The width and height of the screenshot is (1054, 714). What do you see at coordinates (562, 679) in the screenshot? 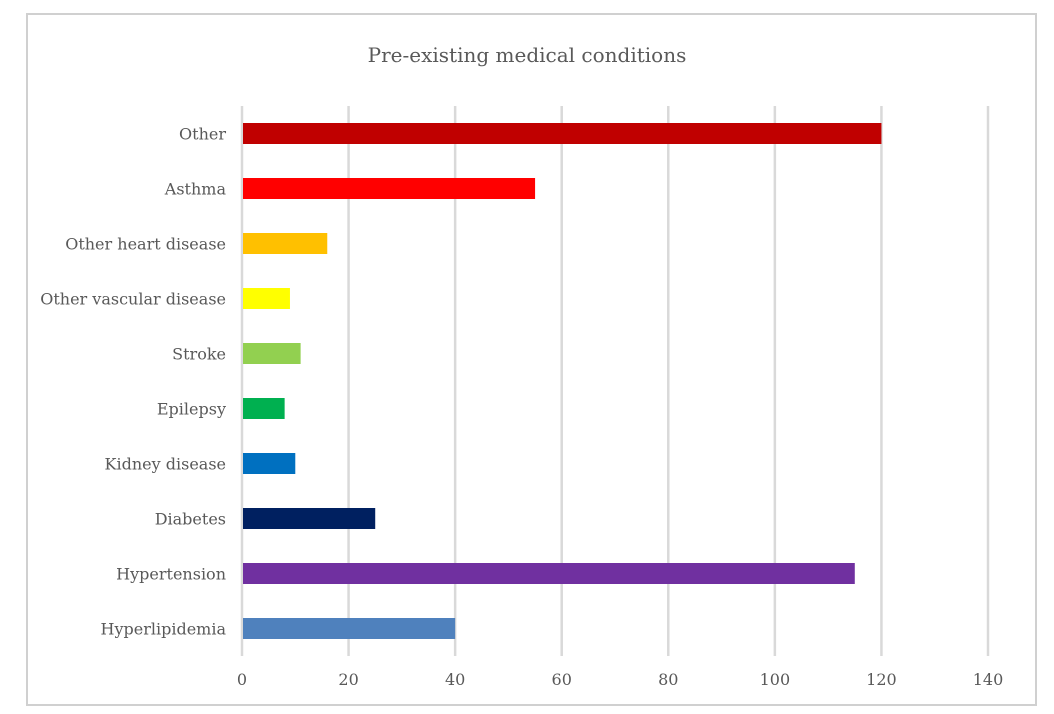
I see `x-tick-label: 60` at bounding box center [562, 679].